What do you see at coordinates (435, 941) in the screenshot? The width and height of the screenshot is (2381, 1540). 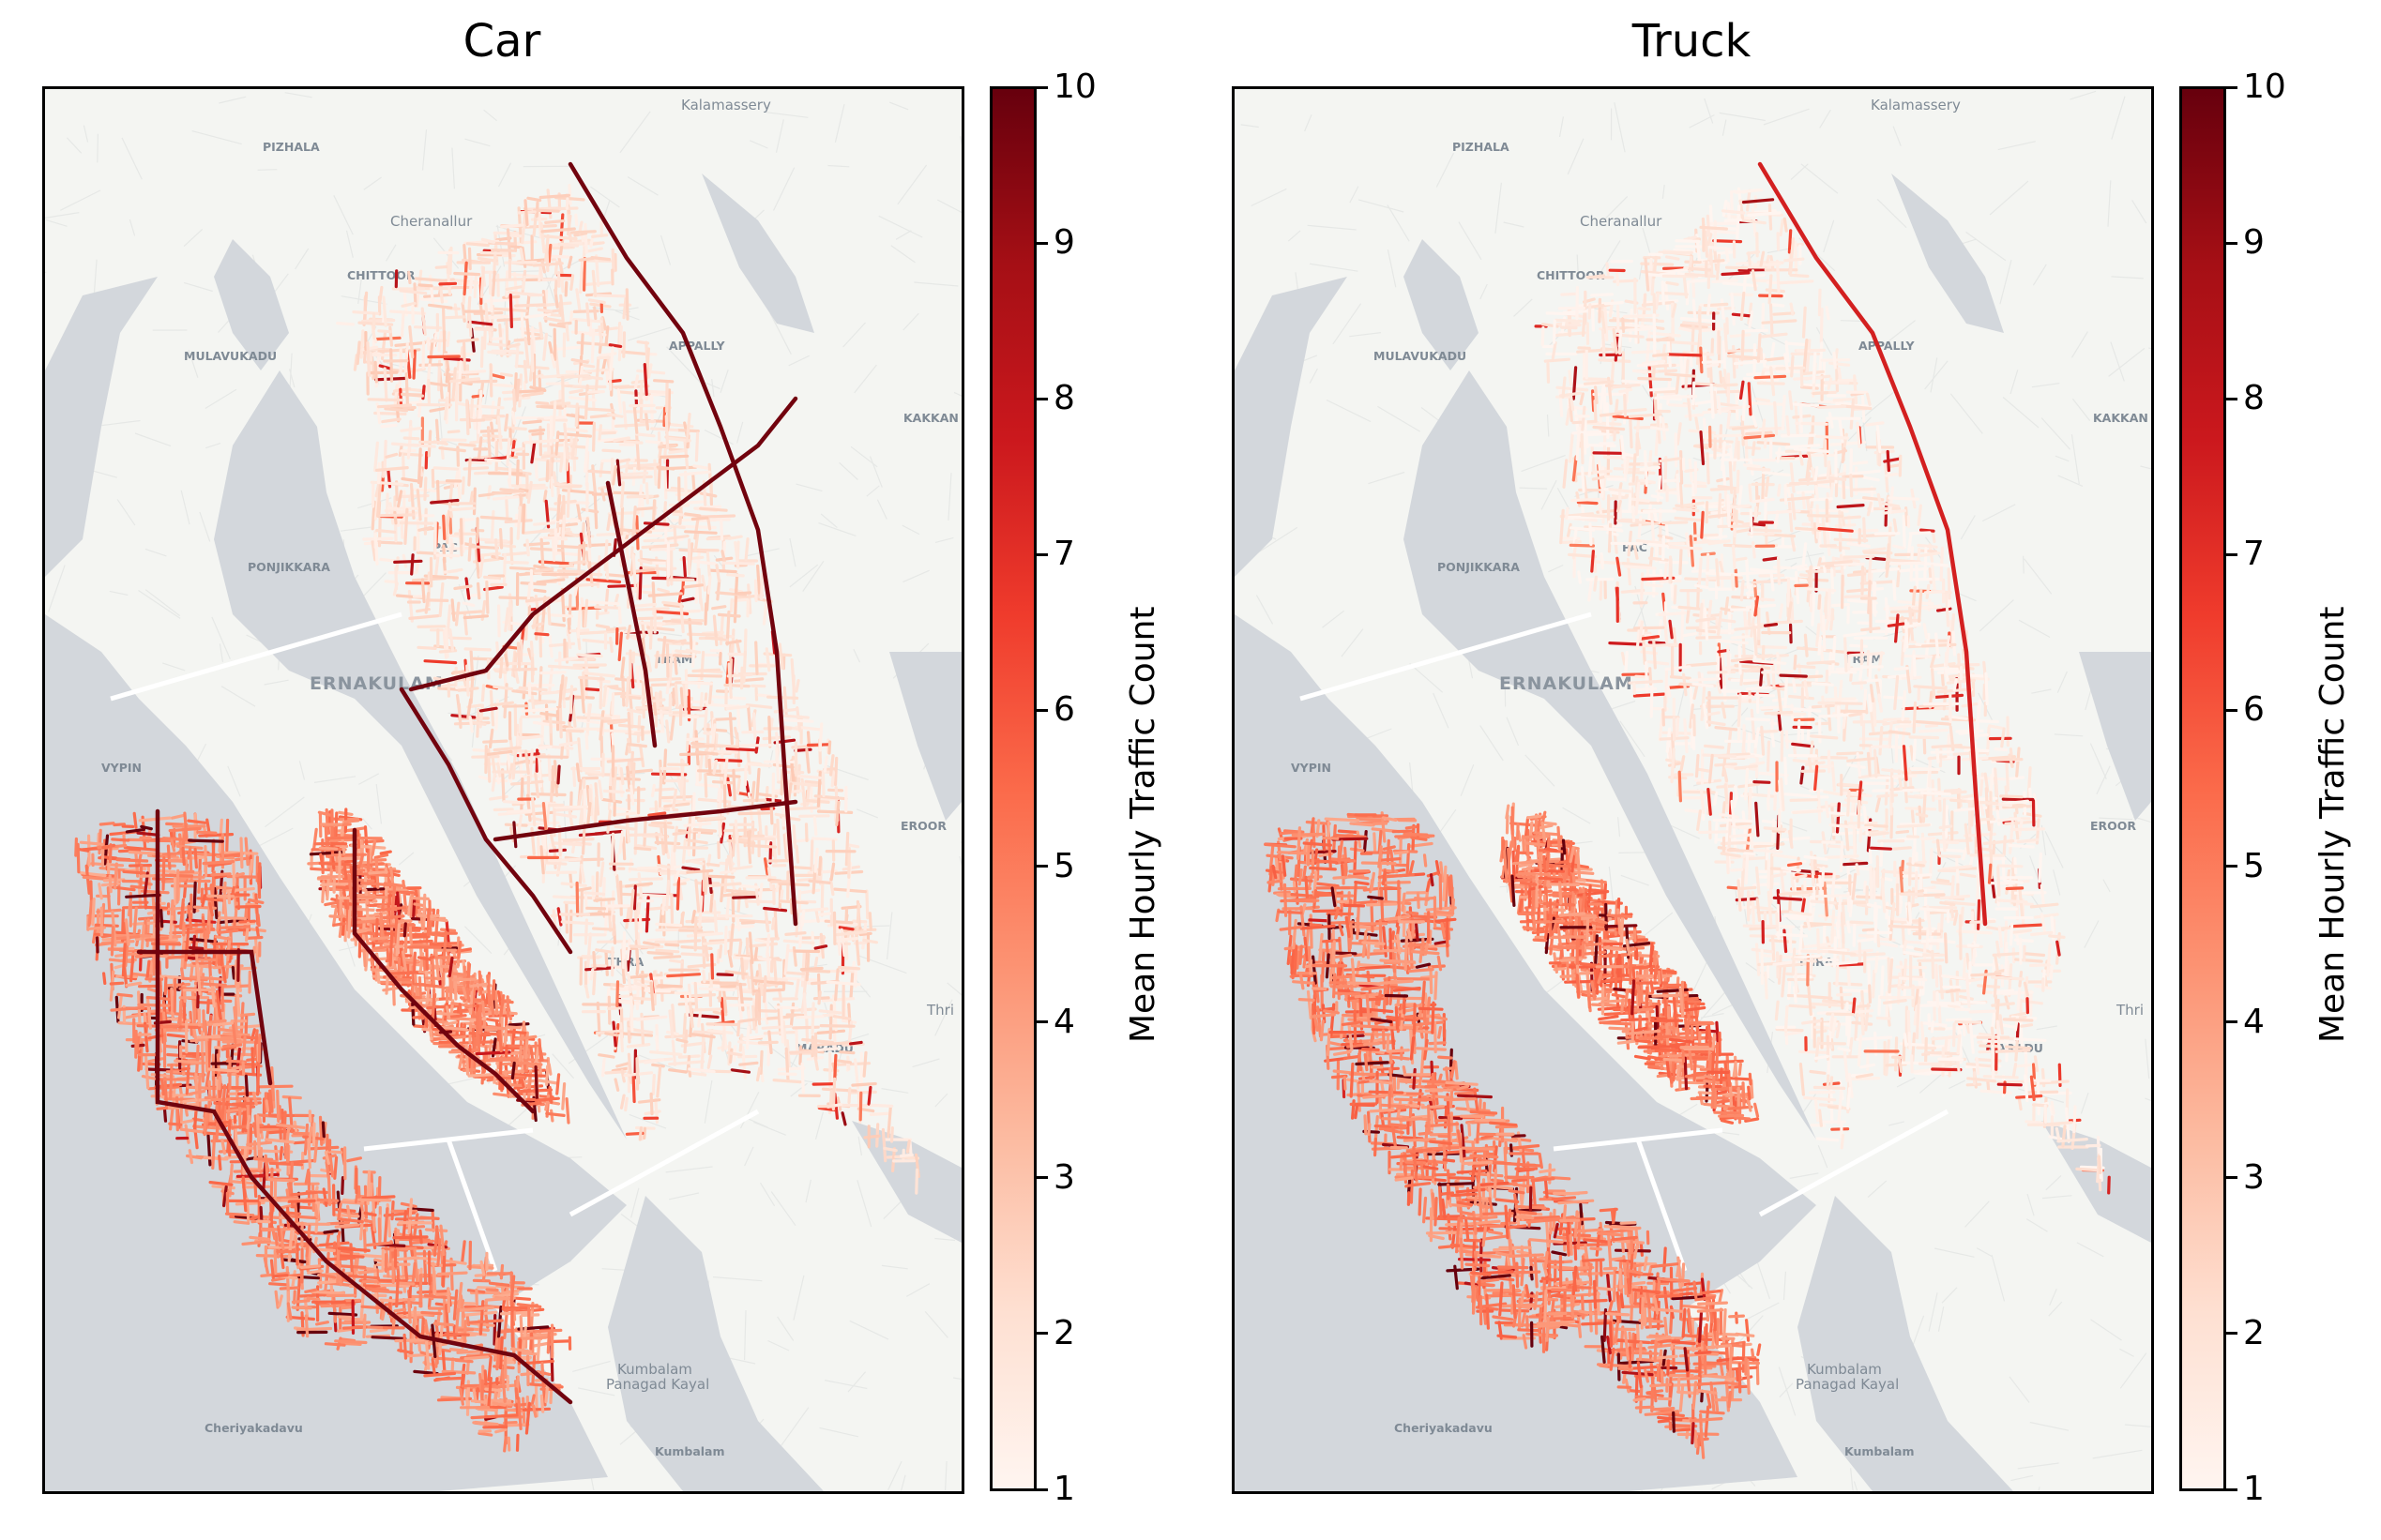 I see `bridges` at bounding box center [435, 941].